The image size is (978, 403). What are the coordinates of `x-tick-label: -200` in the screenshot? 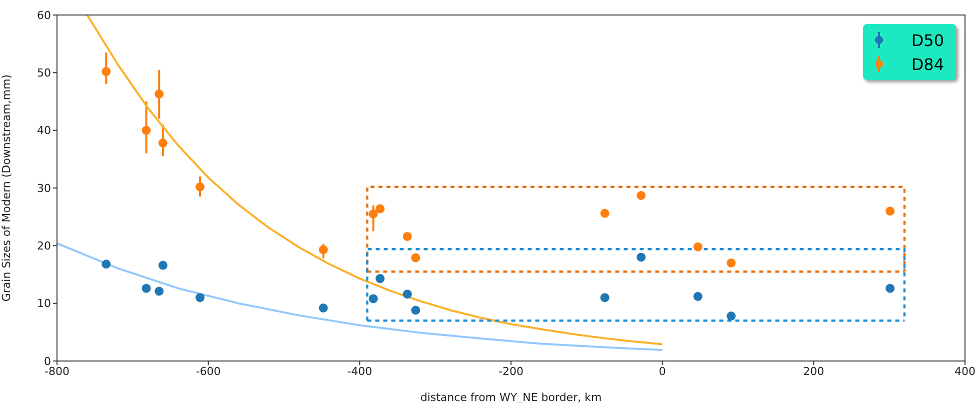 It's located at (511, 371).